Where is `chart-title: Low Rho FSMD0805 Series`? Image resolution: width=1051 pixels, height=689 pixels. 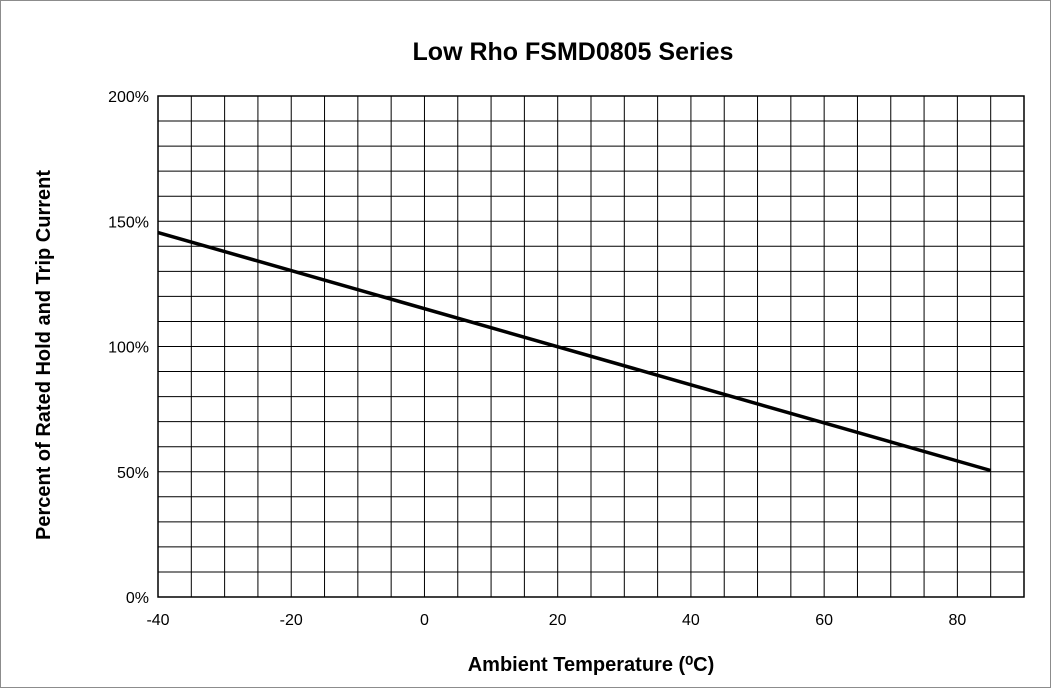
chart-title: Low Rho FSMD0805 Series is located at coordinates (573, 52).